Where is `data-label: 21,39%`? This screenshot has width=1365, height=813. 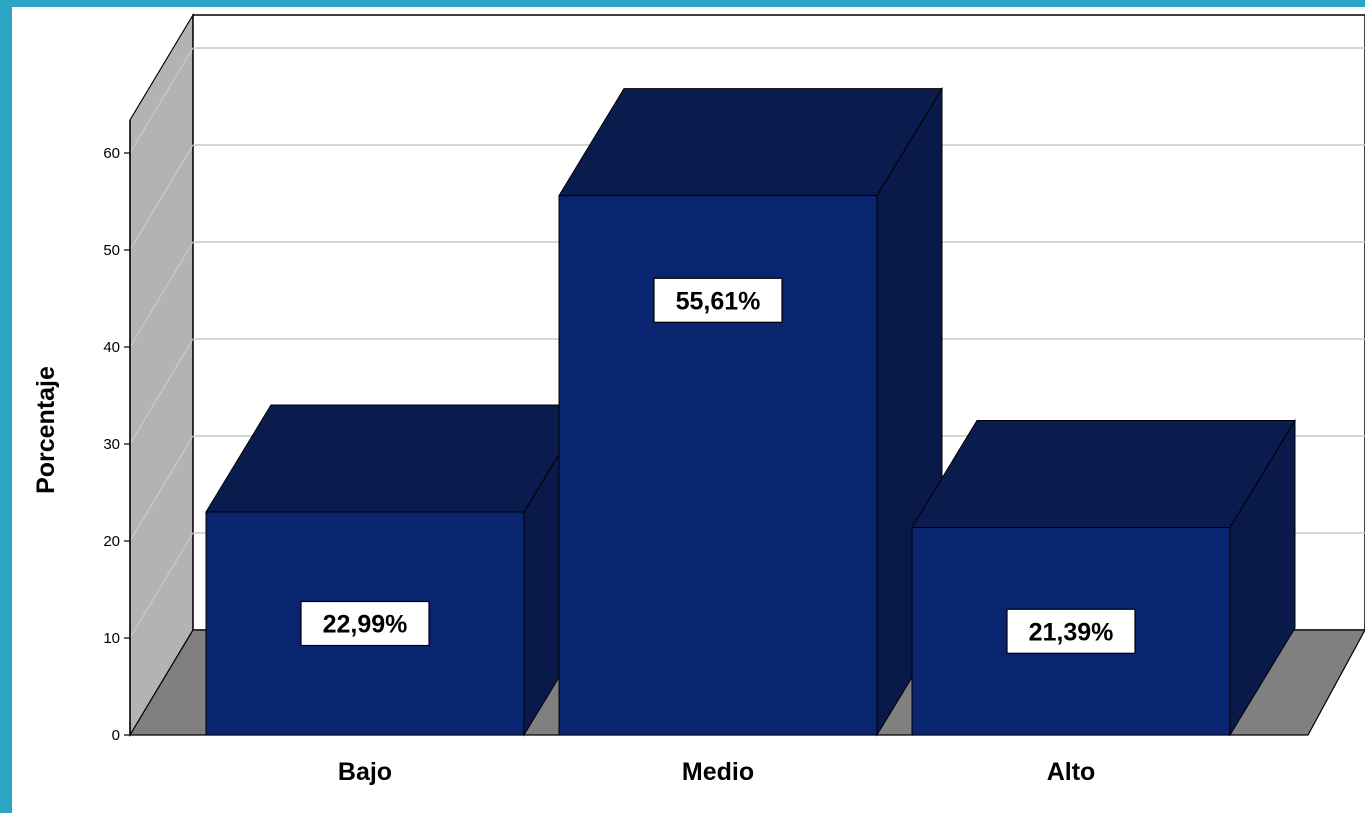
data-label: 21,39% is located at coordinates (1071, 632).